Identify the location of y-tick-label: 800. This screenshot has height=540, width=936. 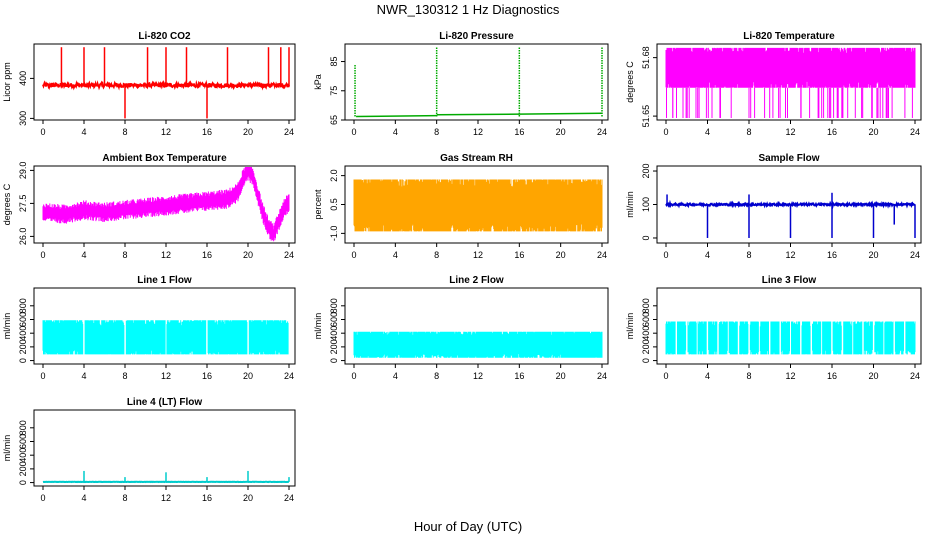
(23, 427).